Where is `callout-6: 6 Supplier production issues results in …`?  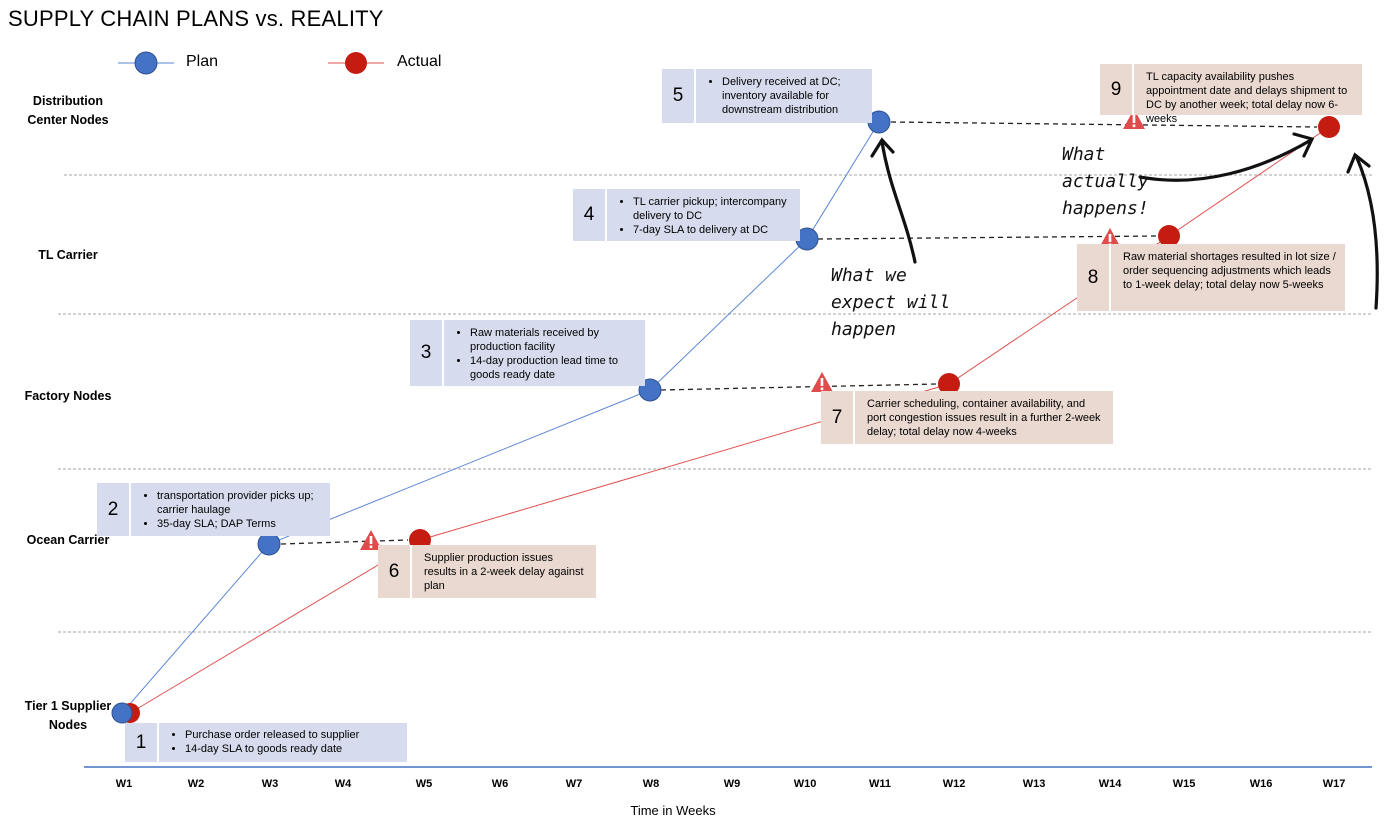 callout-6: 6 Supplier production issues results in … is located at coordinates (487, 571).